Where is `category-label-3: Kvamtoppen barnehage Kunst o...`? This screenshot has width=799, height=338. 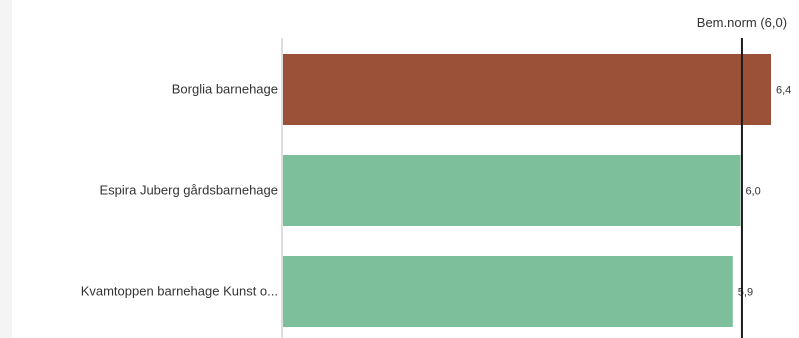 category-label-3: Kvamtoppen barnehage Kunst o... is located at coordinates (179, 291).